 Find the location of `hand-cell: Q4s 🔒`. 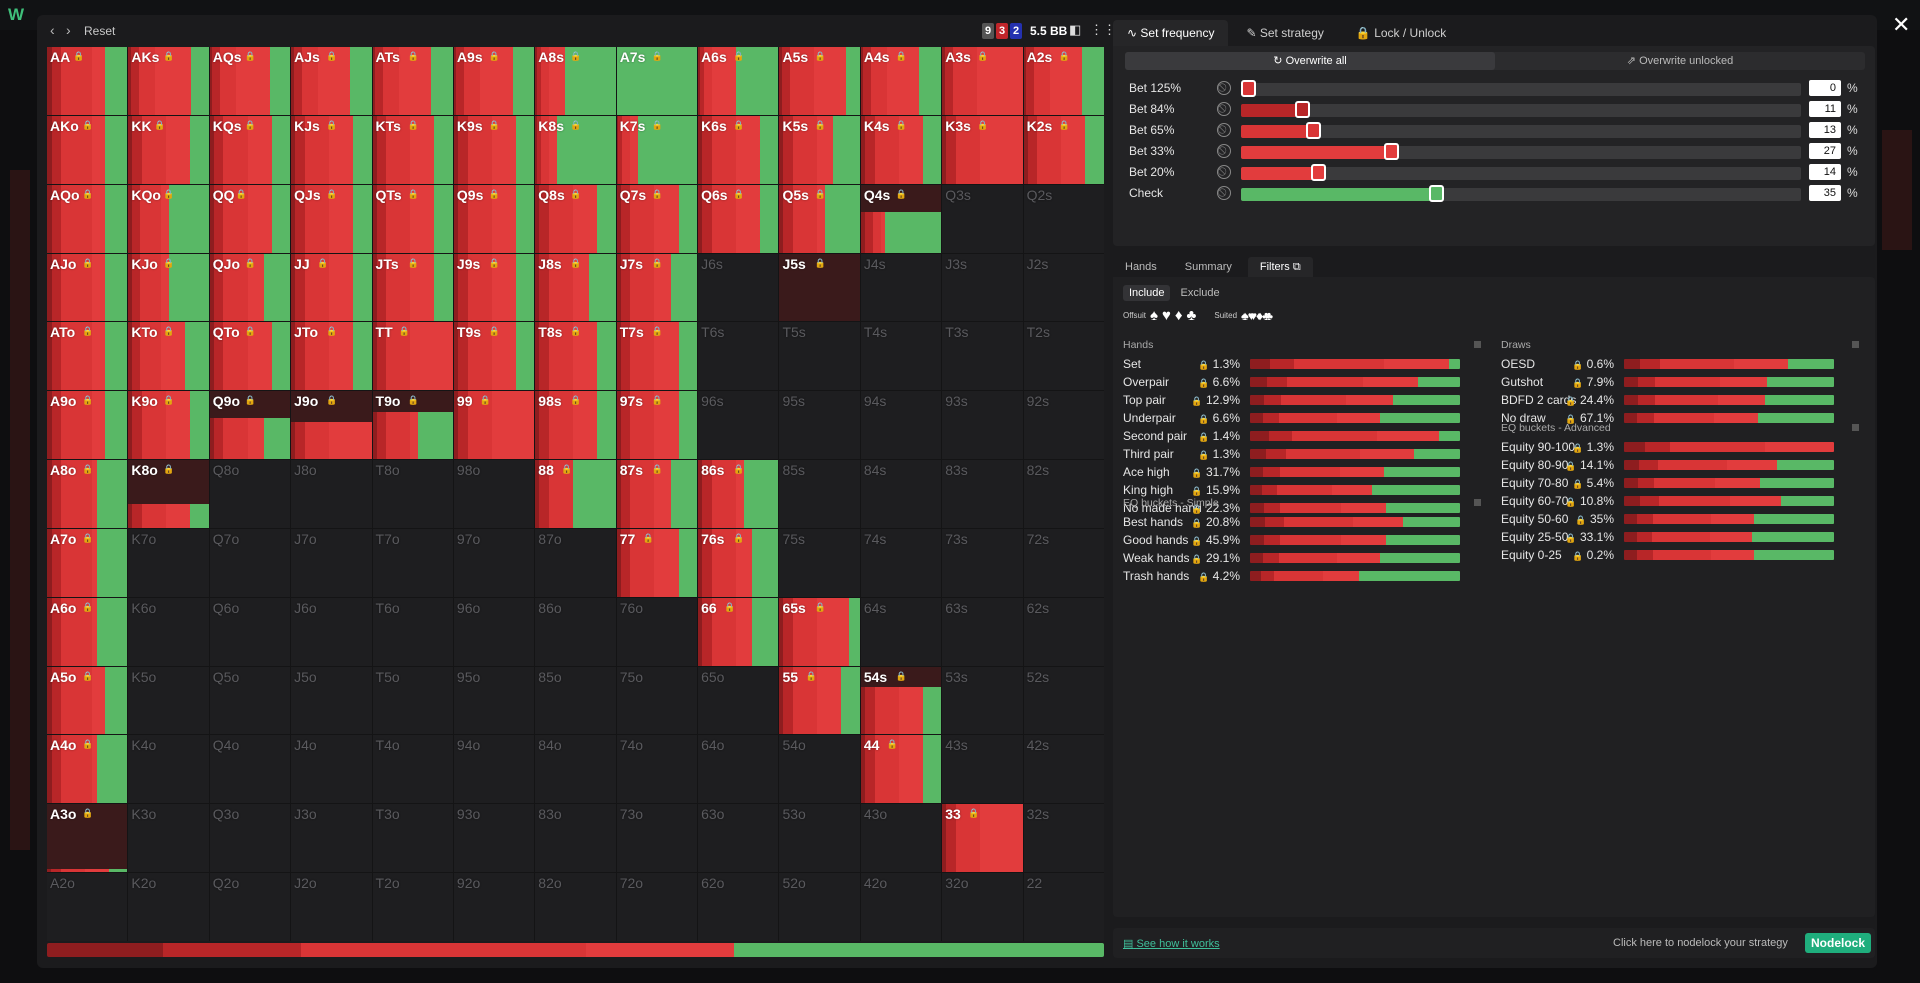

hand-cell: Q4s 🔒 is located at coordinates (901, 218).